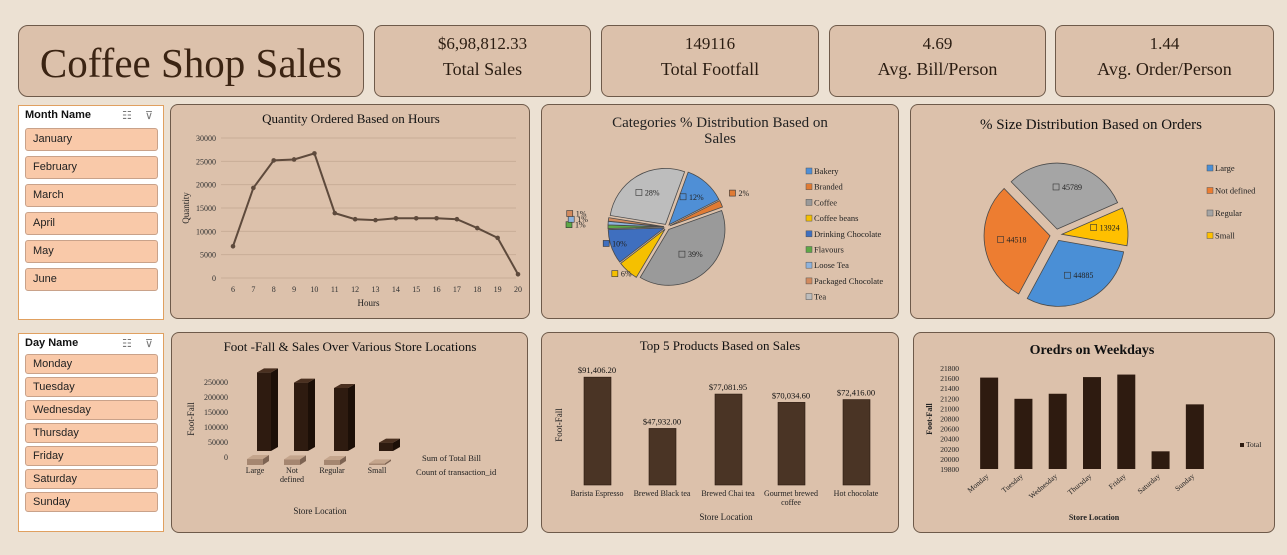 This screenshot has width=1287, height=555. I want to click on x-tick-label: 14, so click(396, 289).